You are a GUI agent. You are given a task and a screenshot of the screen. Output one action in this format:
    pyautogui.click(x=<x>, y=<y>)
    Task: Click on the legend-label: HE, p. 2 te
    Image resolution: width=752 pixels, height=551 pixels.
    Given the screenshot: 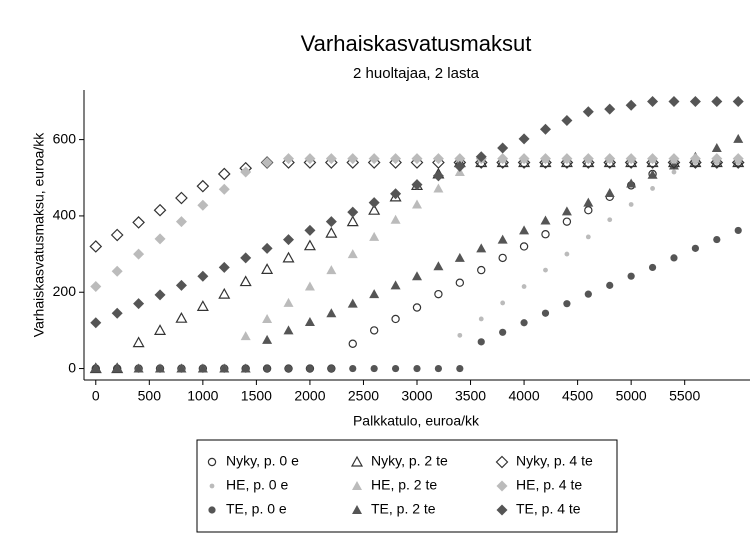 What is the action you would take?
    pyautogui.click(x=404, y=485)
    